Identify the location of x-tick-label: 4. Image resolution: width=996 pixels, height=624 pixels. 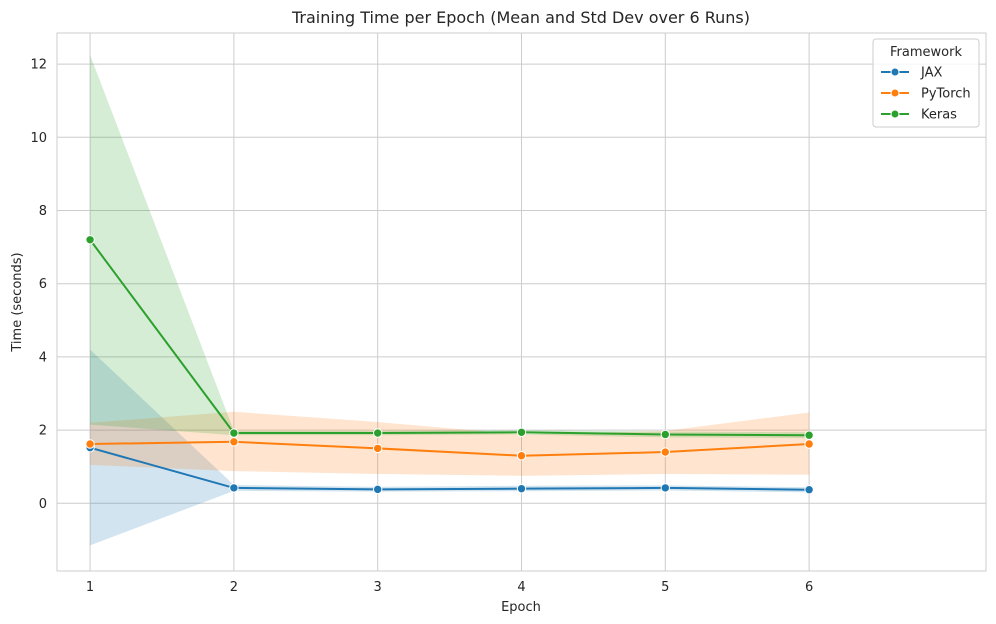
(521, 587).